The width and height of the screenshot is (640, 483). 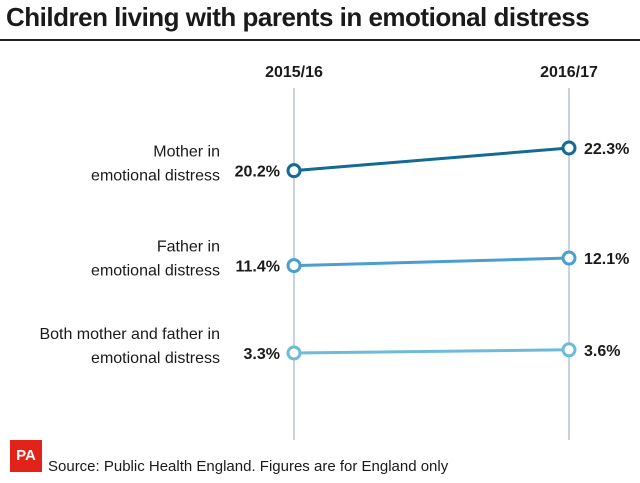 I want to click on category-label: 2016/17, so click(x=569, y=72).